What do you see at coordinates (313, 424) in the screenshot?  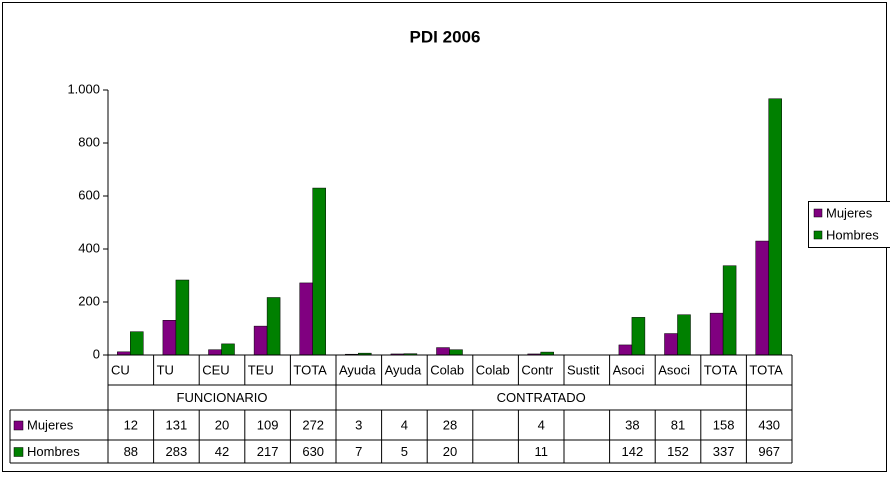 I see `table-value: 272` at bounding box center [313, 424].